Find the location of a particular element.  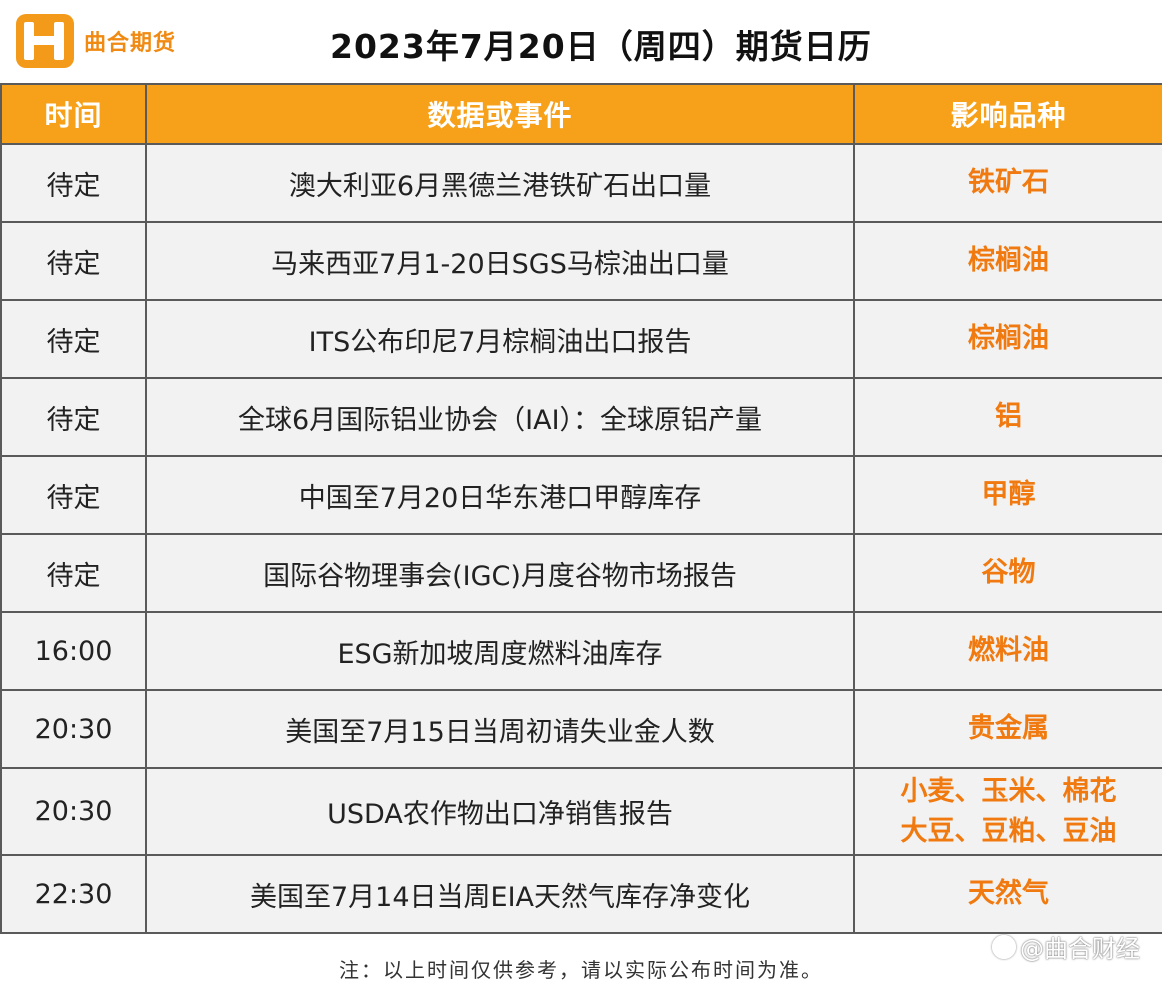

impact-cell: 天然气 is located at coordinates (1007, 894).